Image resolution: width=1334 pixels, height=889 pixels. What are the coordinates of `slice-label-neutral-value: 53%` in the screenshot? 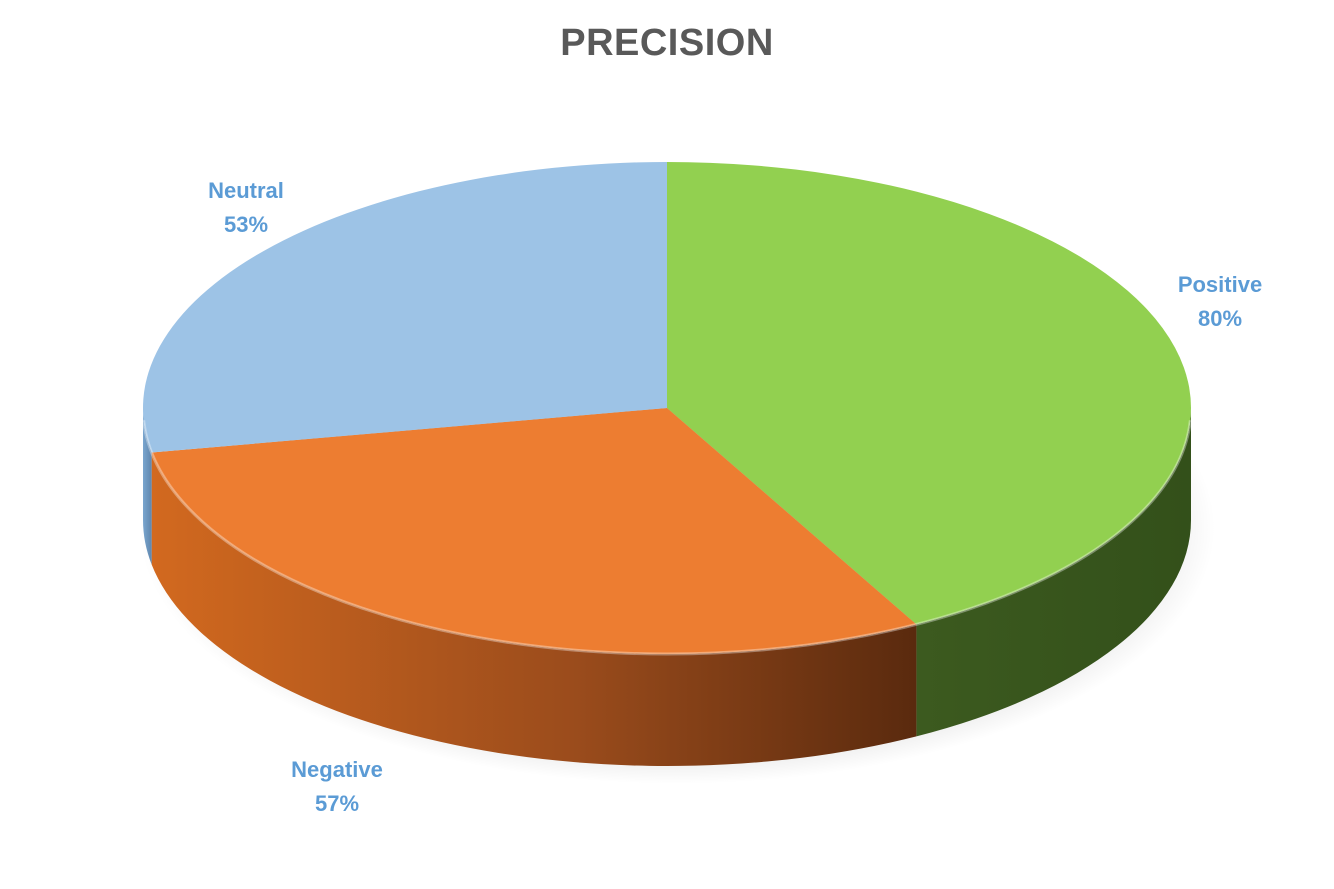 It's located at (246, 224).